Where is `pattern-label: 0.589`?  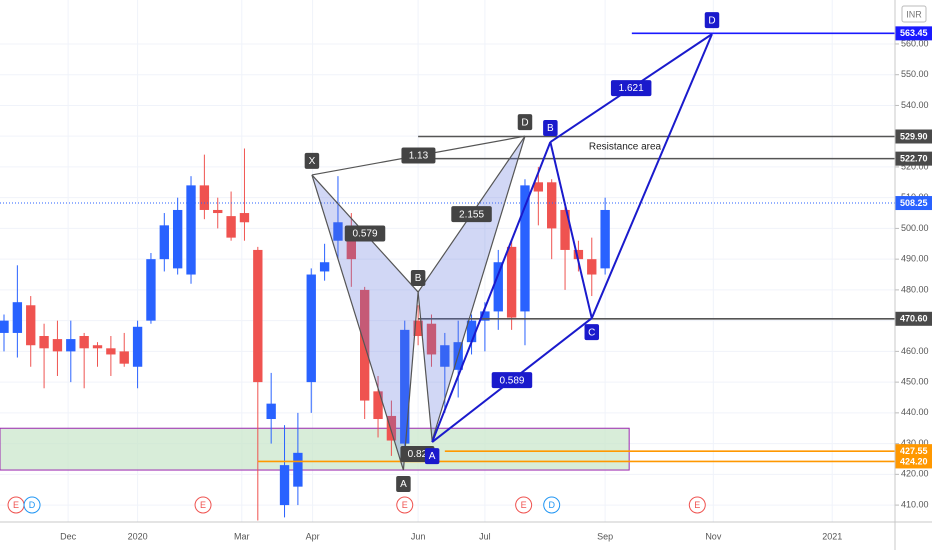
pattern-label: 0.589 is located at coordinates (511, 380).